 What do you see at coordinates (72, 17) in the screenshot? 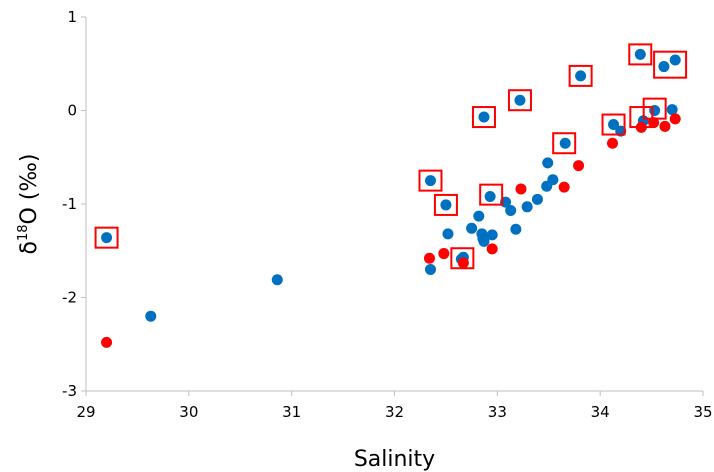
I see `y-tick-label: 1` at bounding box center [72, 17].